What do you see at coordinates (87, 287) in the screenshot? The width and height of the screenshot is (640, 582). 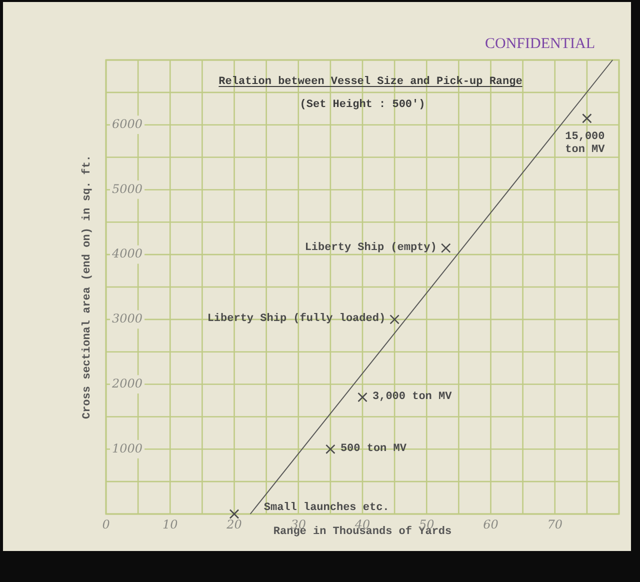 I see `y-axis-title: Cross sectional area (end on) in sq. ft.` at bounding box center [87, 287].